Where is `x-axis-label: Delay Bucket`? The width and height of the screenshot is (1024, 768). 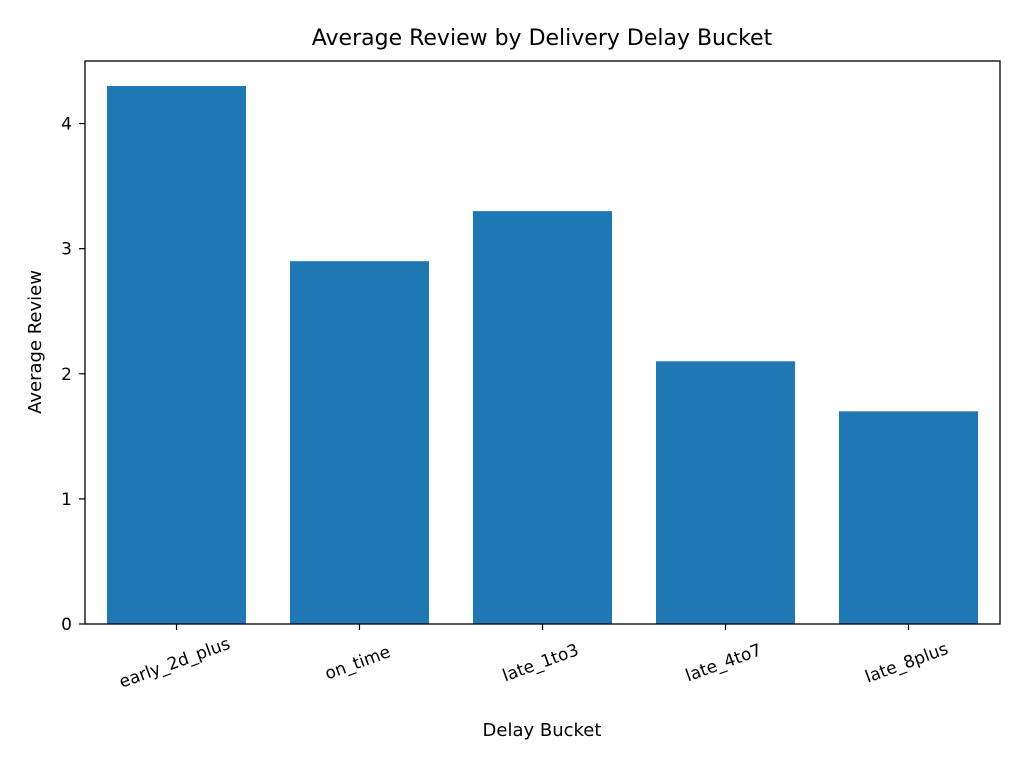 x-axis-label: Delay Bucket is located at coordinates (542, 730).